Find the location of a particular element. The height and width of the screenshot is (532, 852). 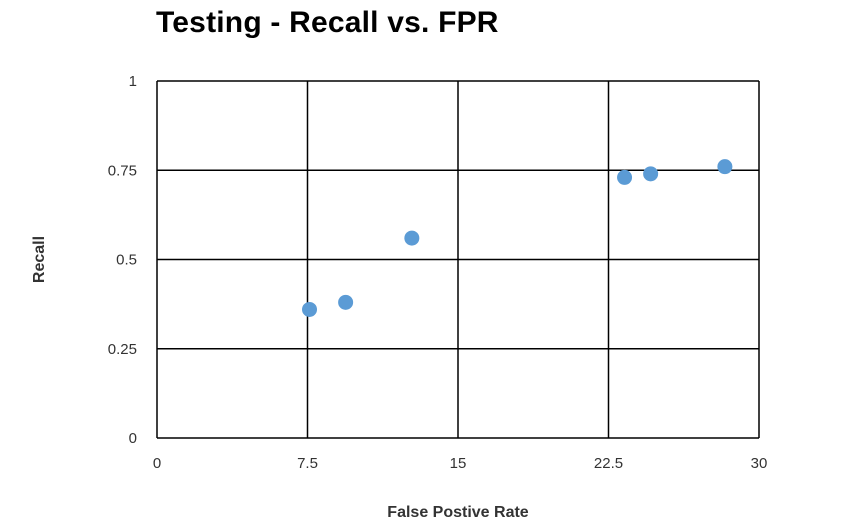

y-tick-label: 0.25 is located at coordinates (122, 349).